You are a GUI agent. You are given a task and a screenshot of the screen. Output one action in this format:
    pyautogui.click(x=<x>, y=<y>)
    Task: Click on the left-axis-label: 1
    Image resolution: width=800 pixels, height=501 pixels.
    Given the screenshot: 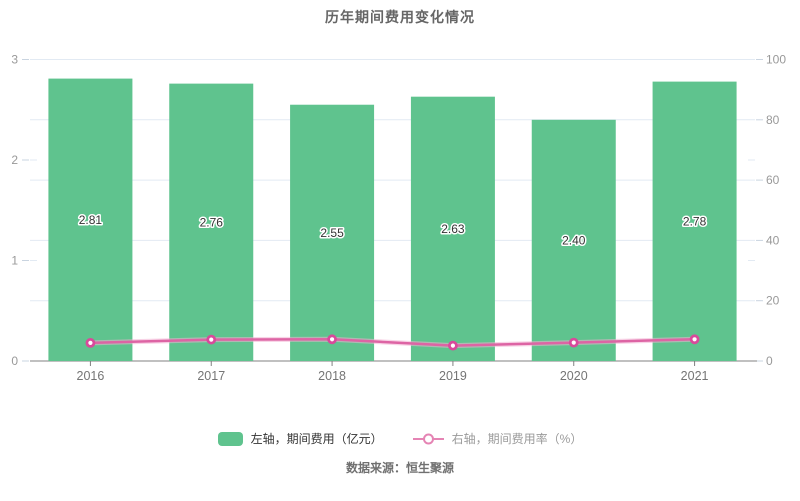 What is the action you would take?
    pyautogui.click(x=14, y=261)
    